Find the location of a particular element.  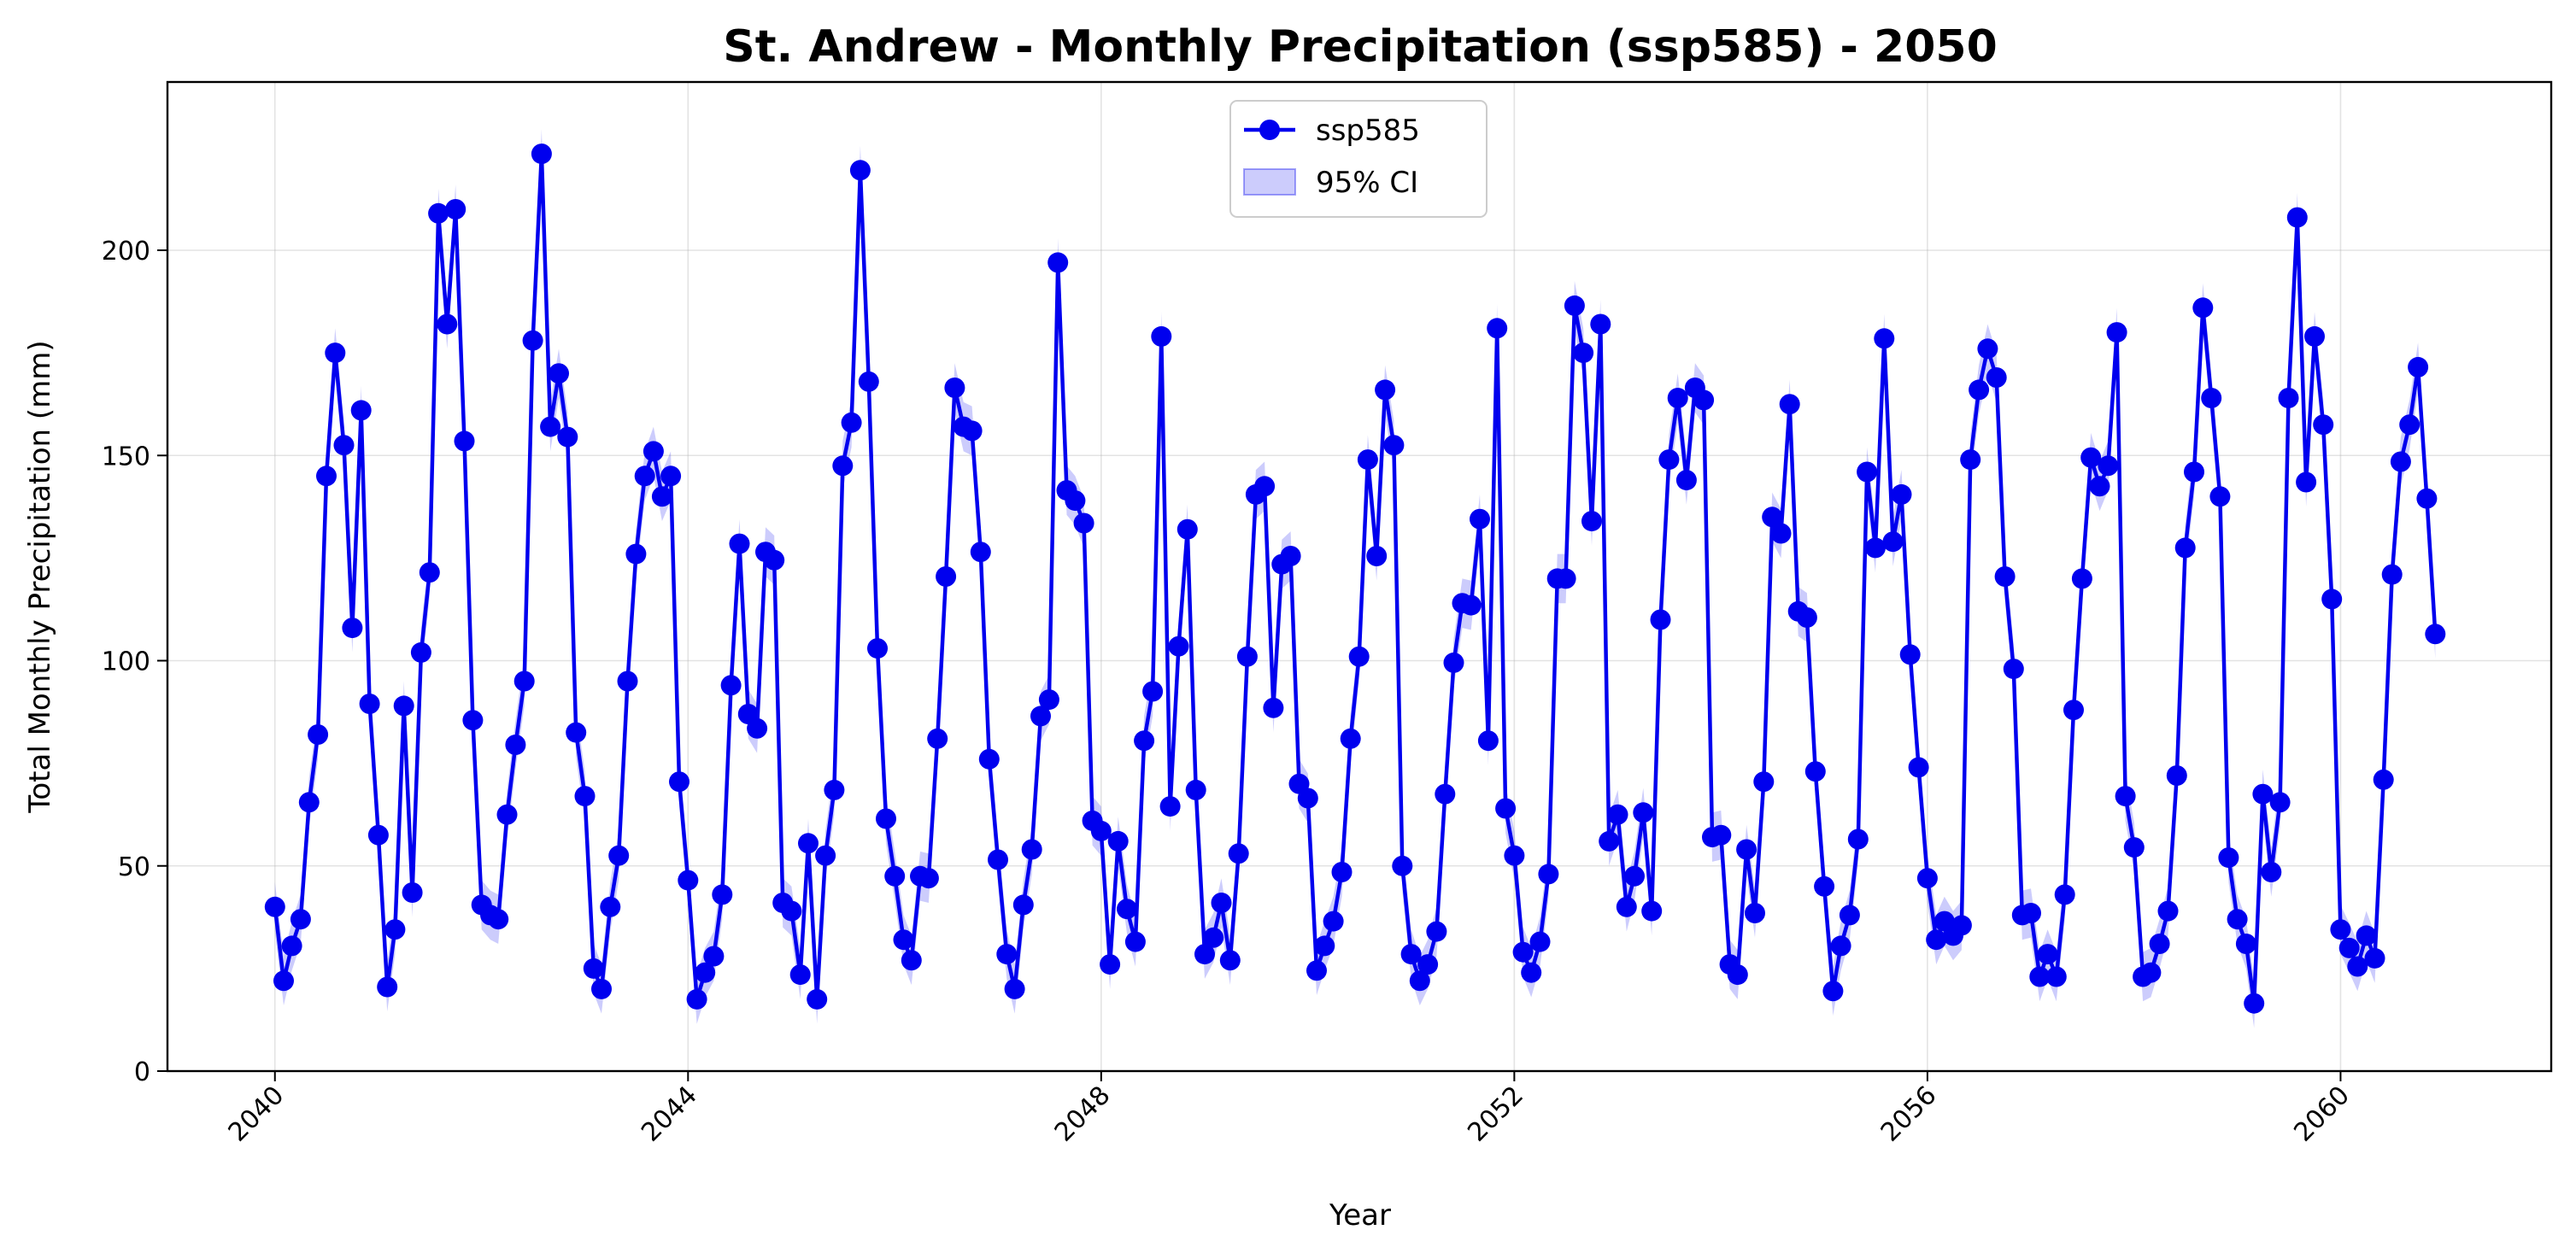

y-tick-label: 200 is located at coordinates (126, 251).